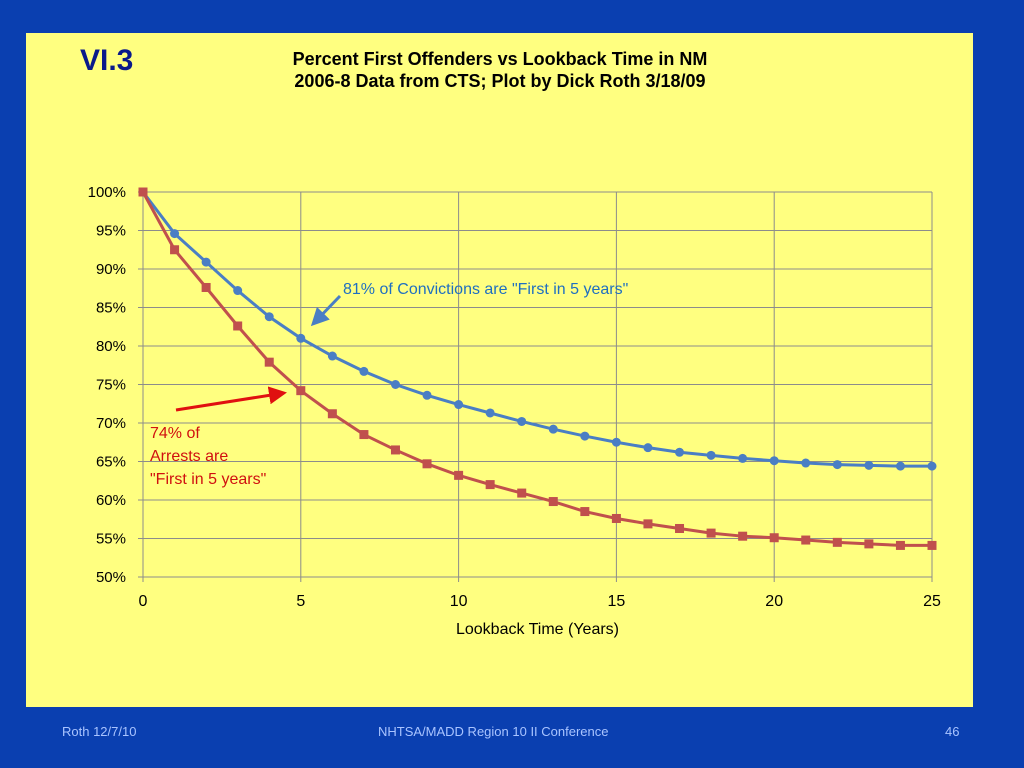 Image resolution: width=1024 pixels, height=768 pixels. I want to click on footer-page-number: 46, so click(952, 731).